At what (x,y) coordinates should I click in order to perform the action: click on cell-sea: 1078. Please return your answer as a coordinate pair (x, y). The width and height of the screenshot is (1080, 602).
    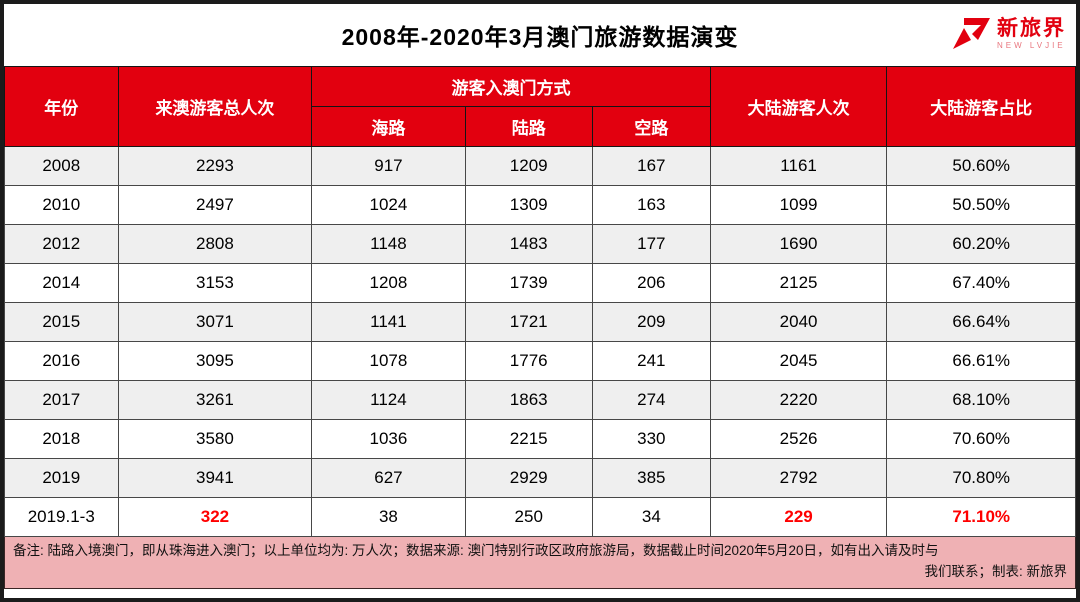
    Looking at the image, I should click on (388, 361).